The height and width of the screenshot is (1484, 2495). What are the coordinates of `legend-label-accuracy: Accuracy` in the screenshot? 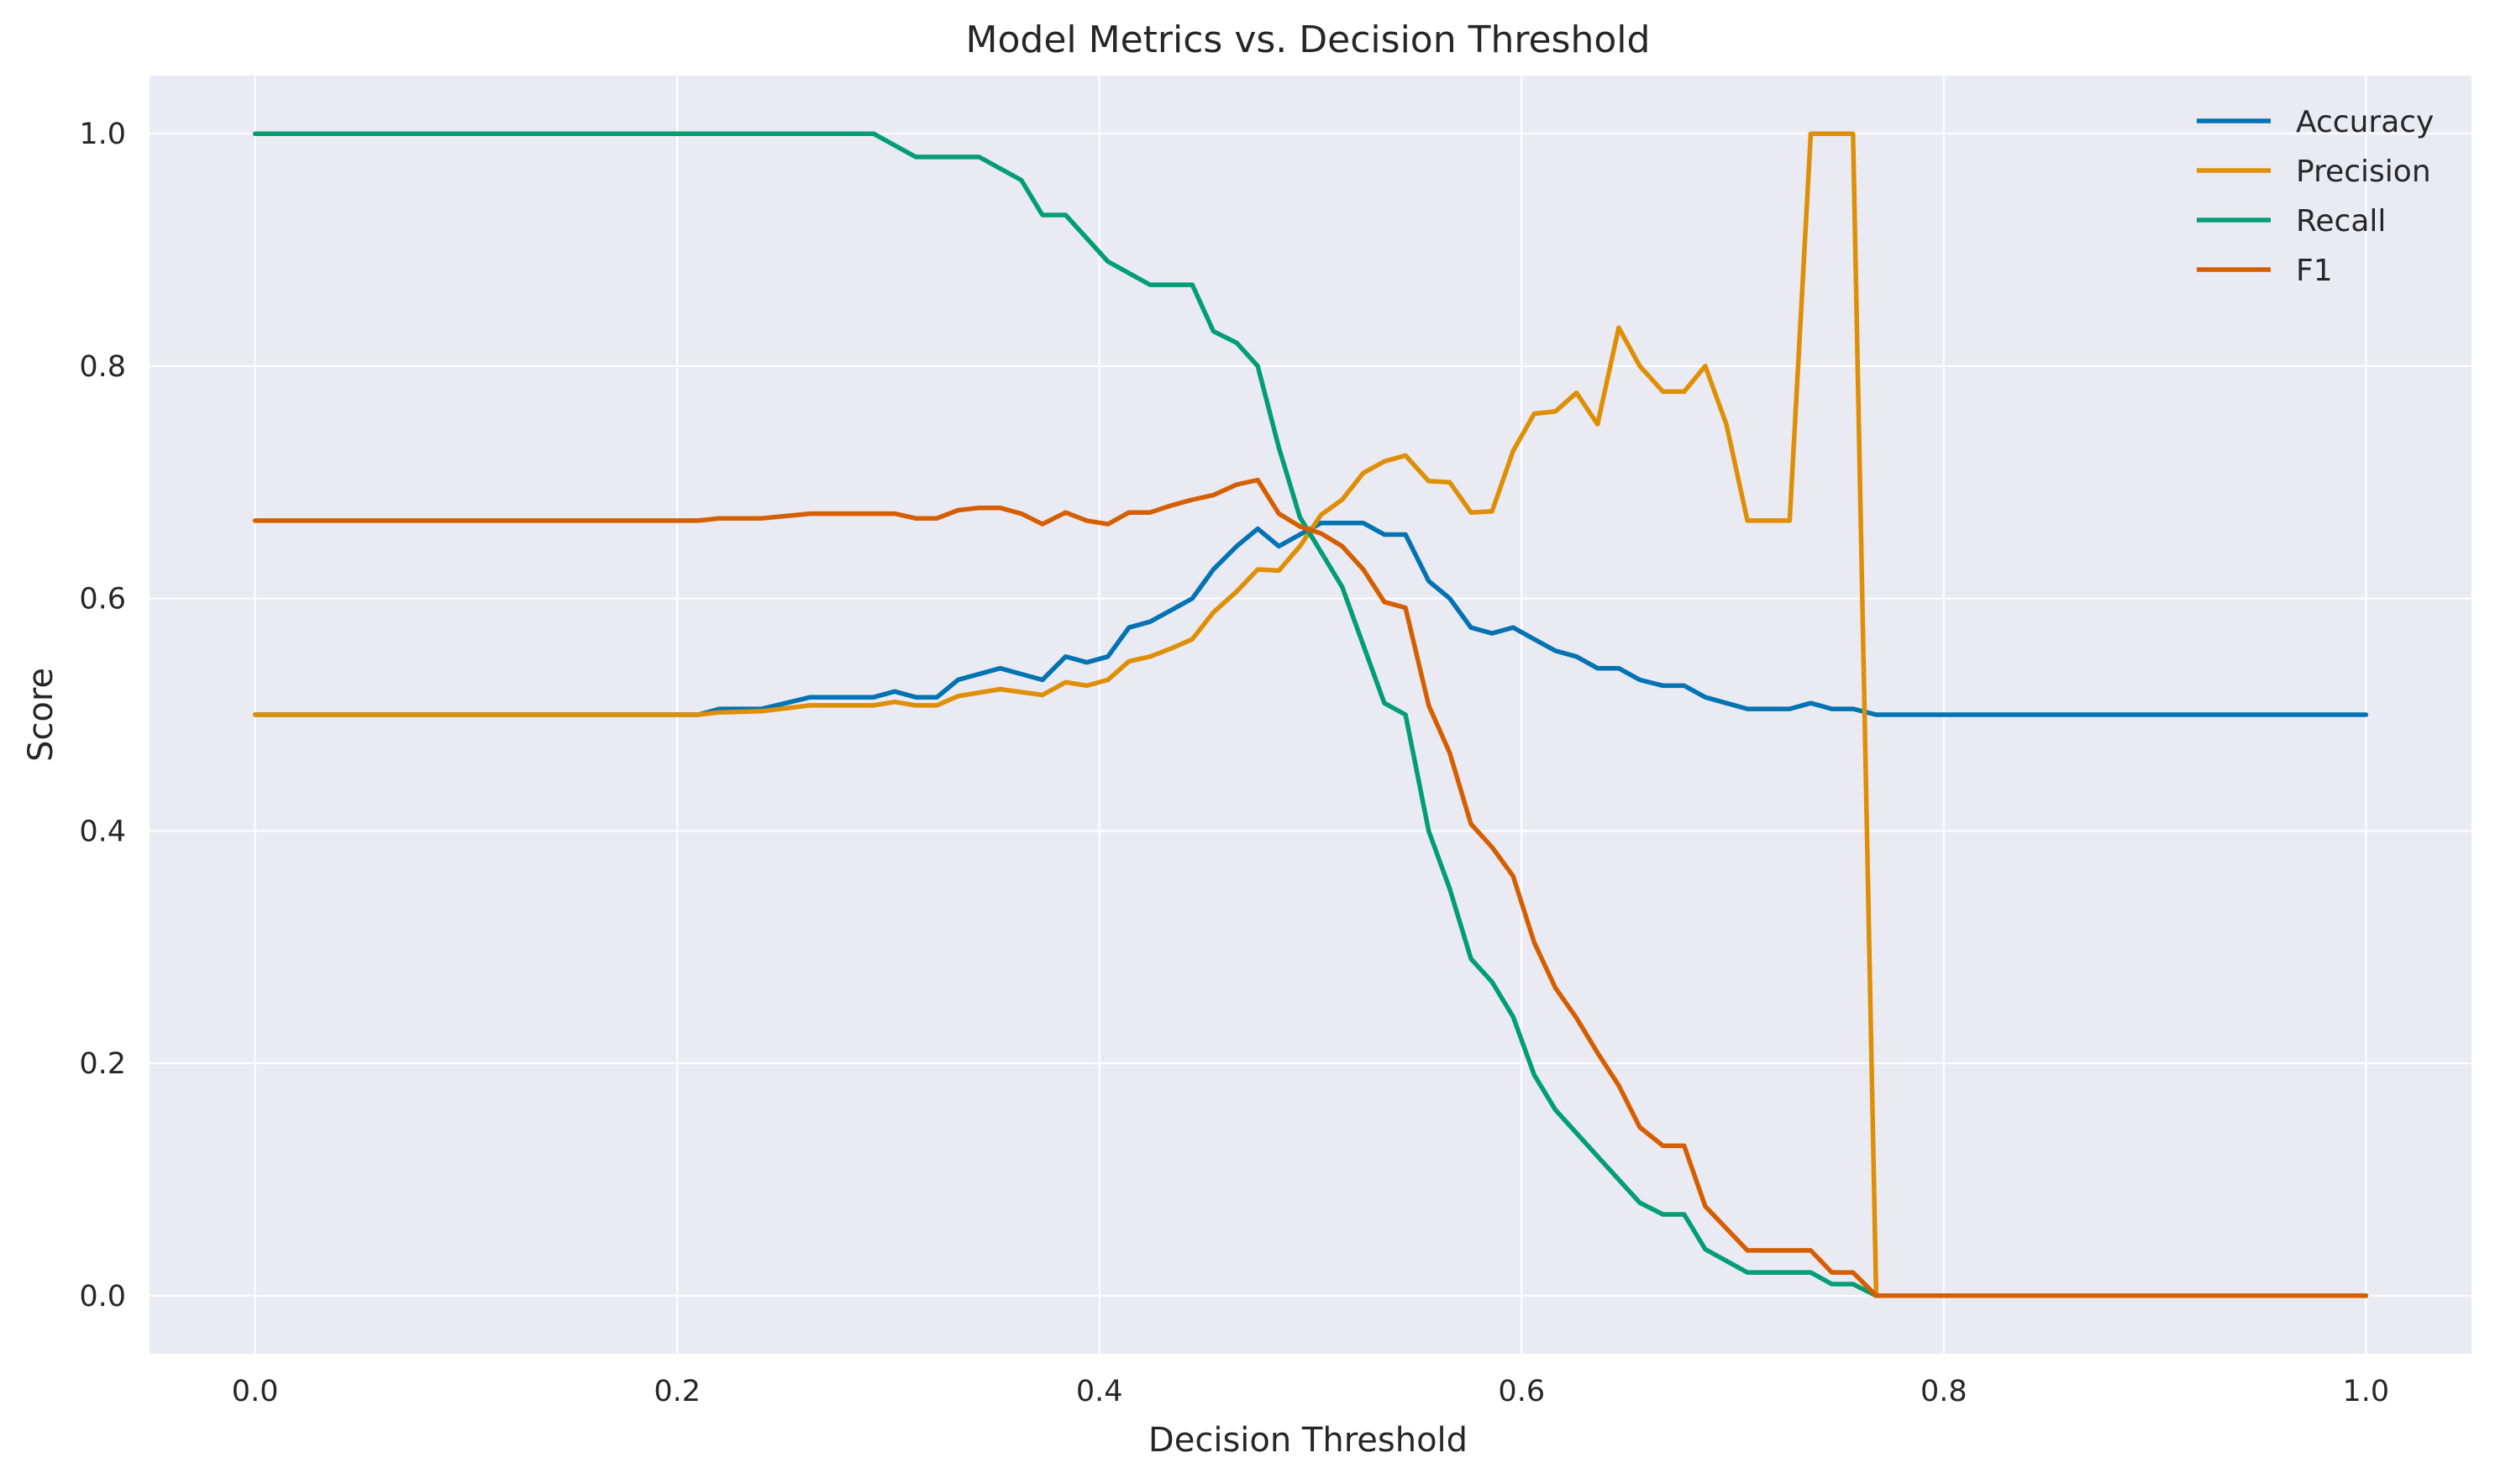 It's located at (2365, 122).